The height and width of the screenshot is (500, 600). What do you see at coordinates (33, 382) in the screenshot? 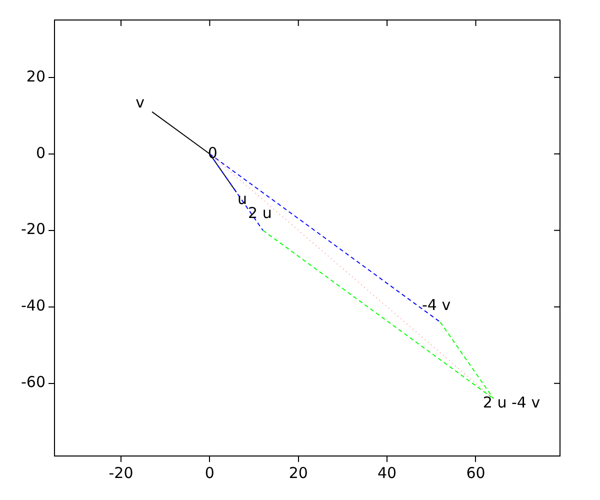
I see `y-tick-label: -60` at bounding box center [33, 382].